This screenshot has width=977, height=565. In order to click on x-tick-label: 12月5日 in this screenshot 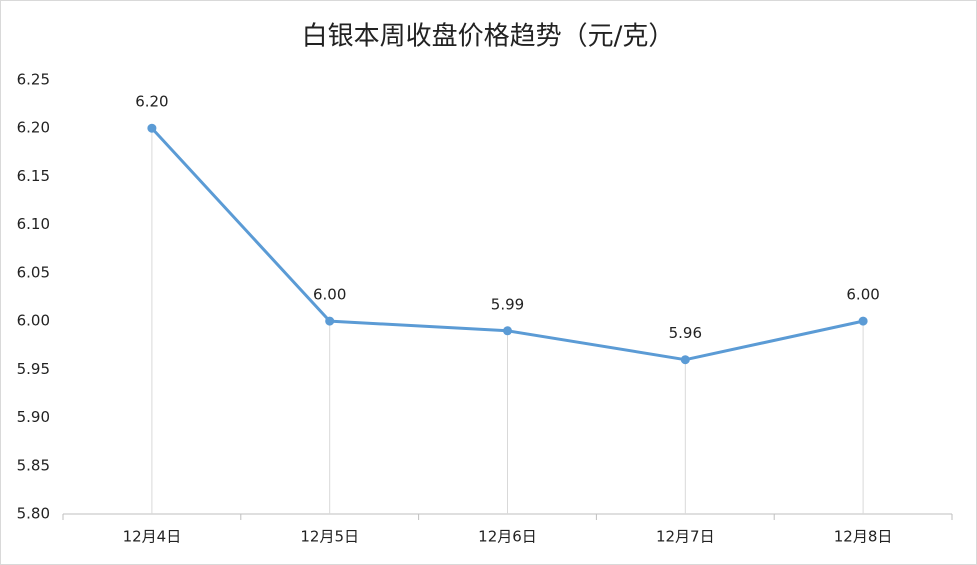, I will do `click(329, 537)`.